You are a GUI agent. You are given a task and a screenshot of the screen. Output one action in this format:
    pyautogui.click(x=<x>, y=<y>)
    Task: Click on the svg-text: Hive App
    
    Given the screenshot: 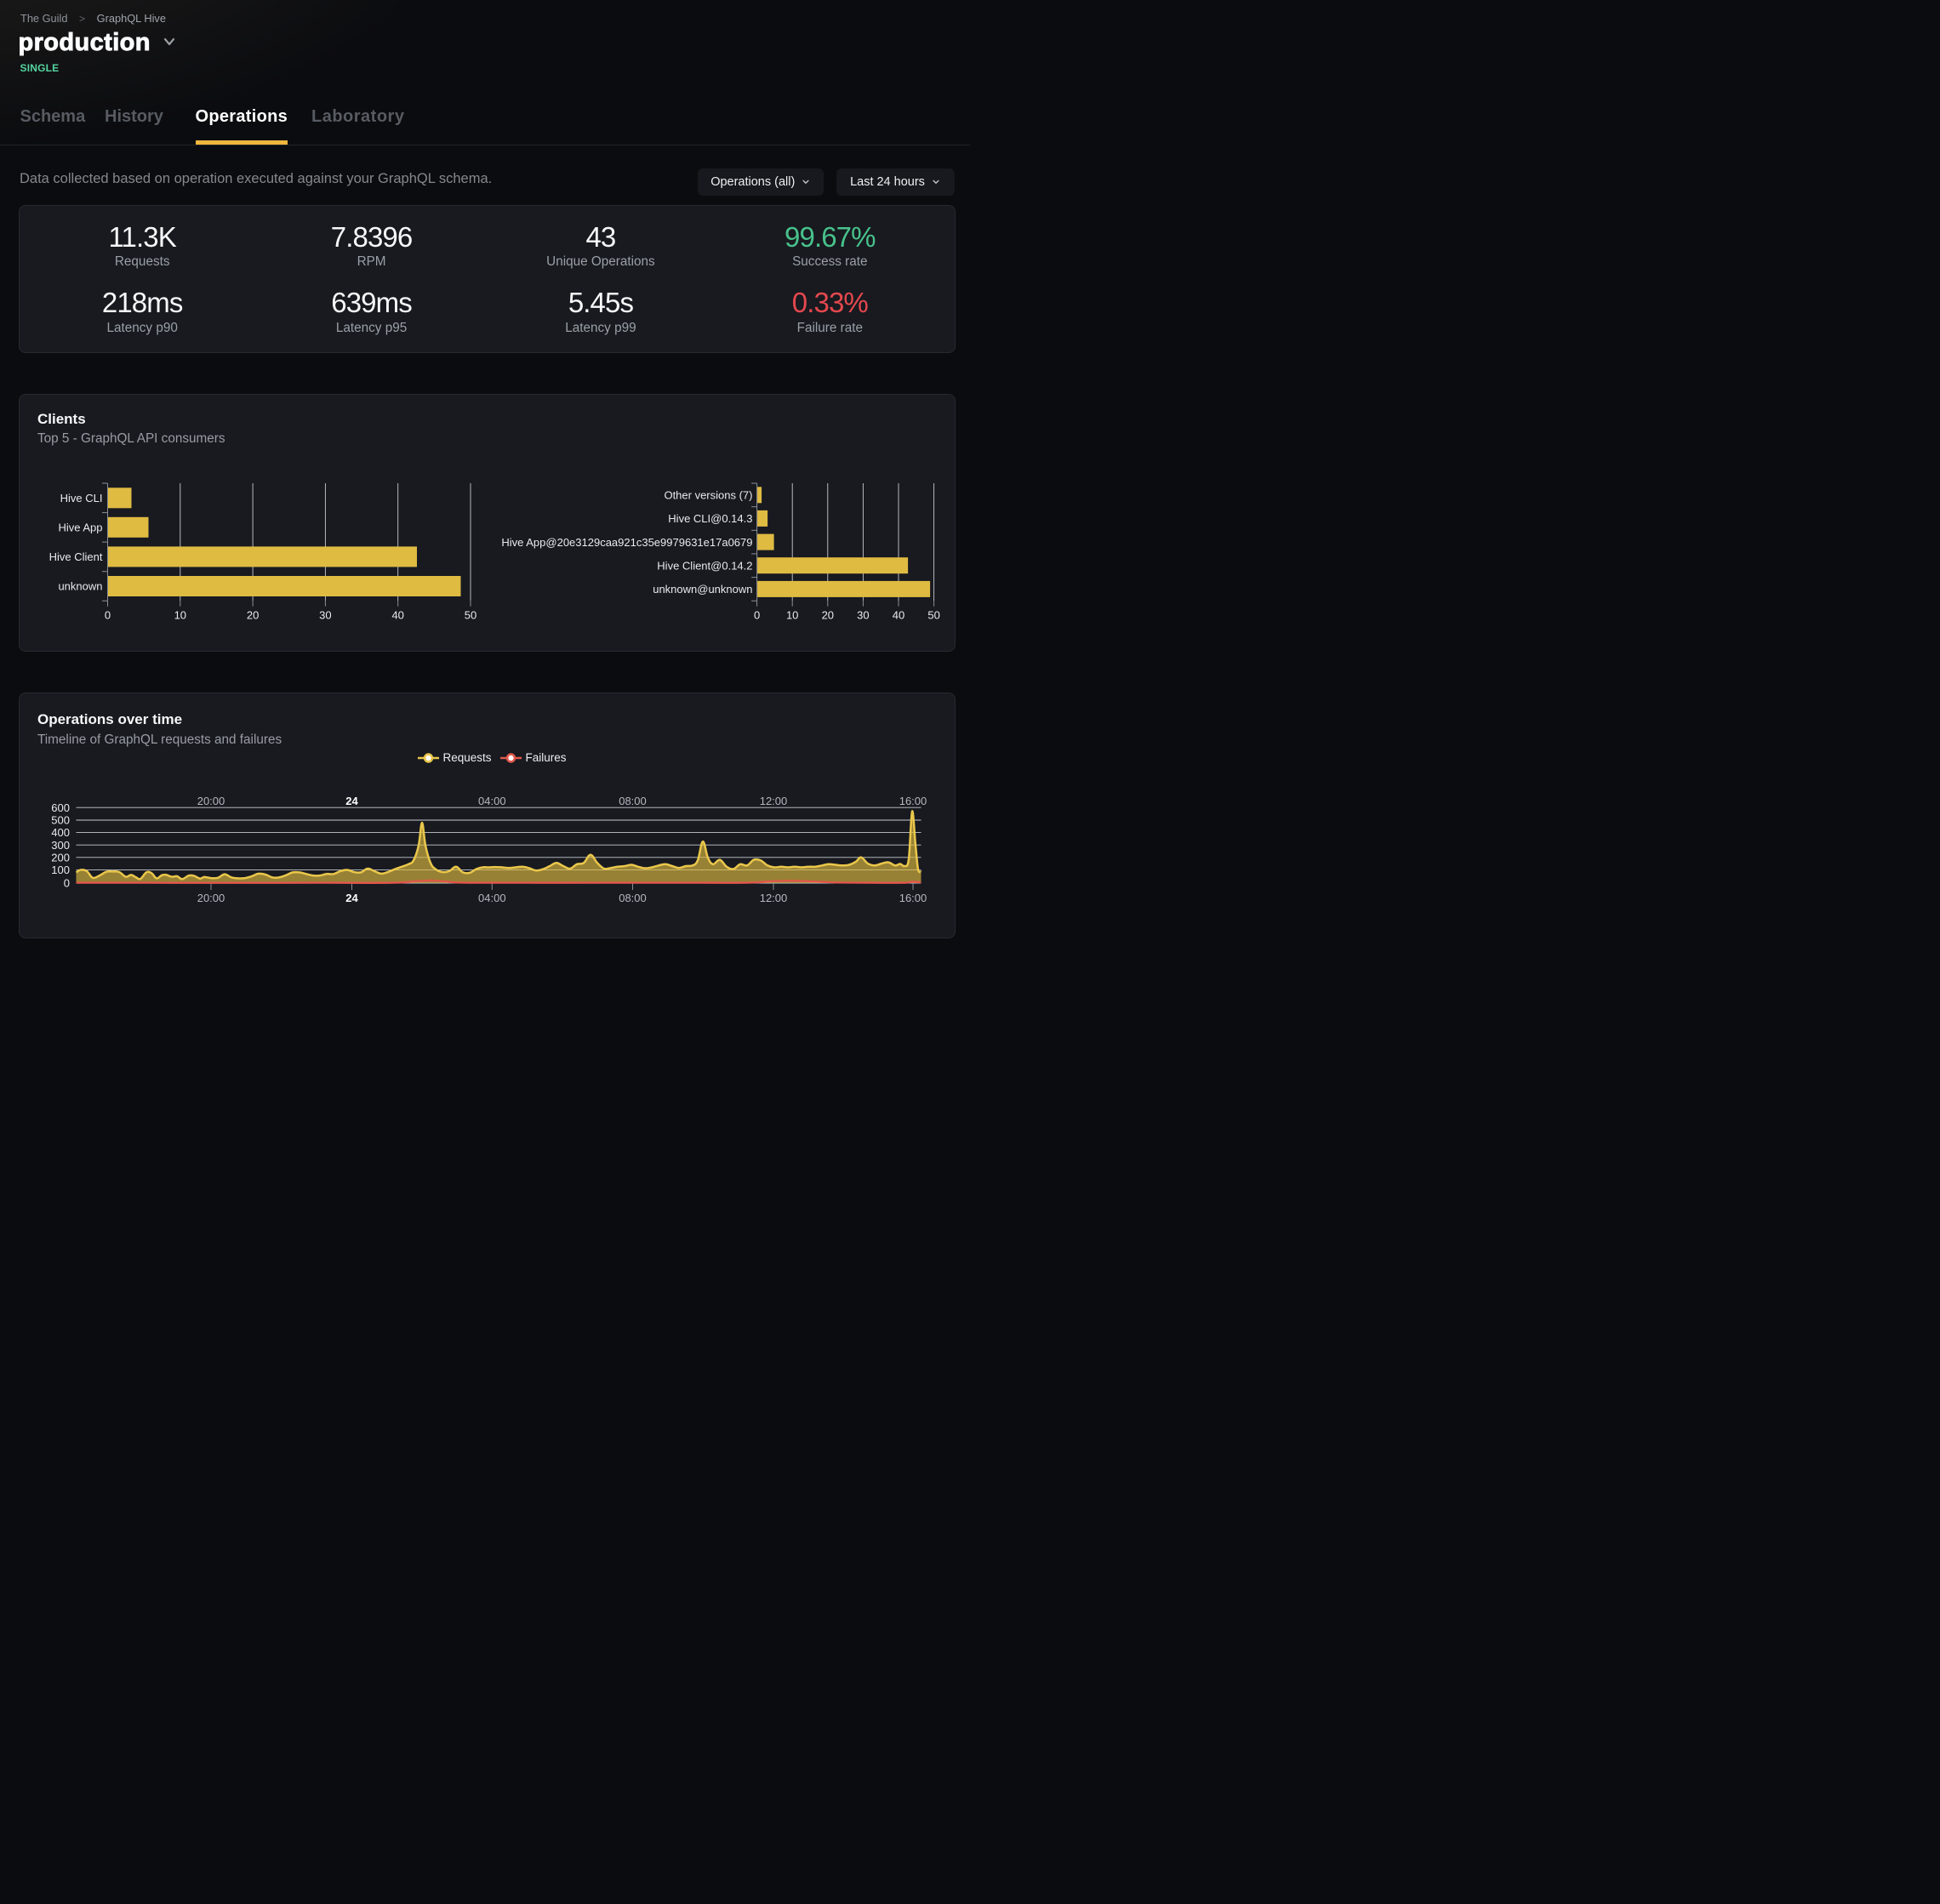 What is the action you would take?
    pyautogui.click(x=80, y=527)
    